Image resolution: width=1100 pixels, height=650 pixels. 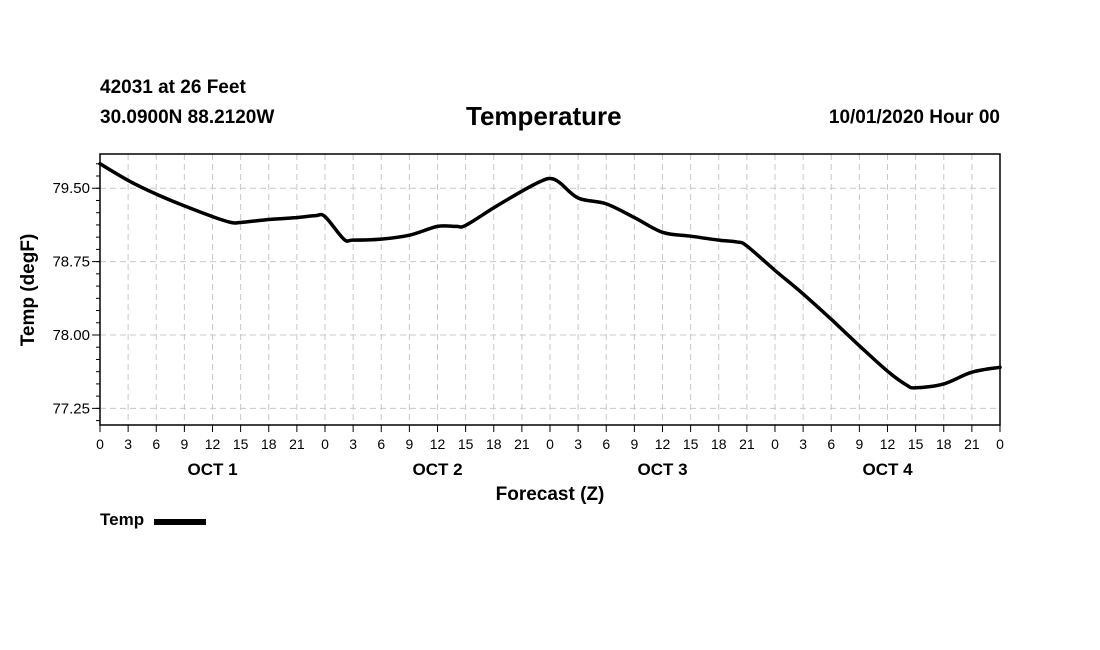 What do you see at coordinates (71, 188) in the screenshot?
I see `y-tick-label: 79.50` at bounding box center [71, 188].